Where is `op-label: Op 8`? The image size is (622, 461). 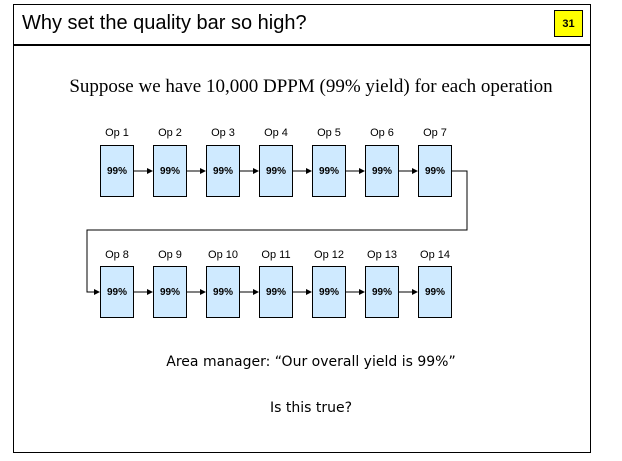 op-label: Op 8 is located at coordinates (117, 255).